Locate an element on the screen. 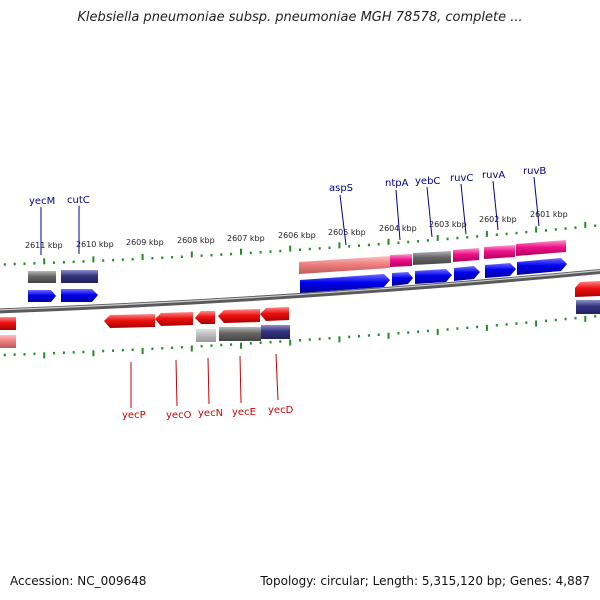 This screenshot has width=600, height=600. tick-label-2604: 2604 kbp is located at coordinates (398, 228).